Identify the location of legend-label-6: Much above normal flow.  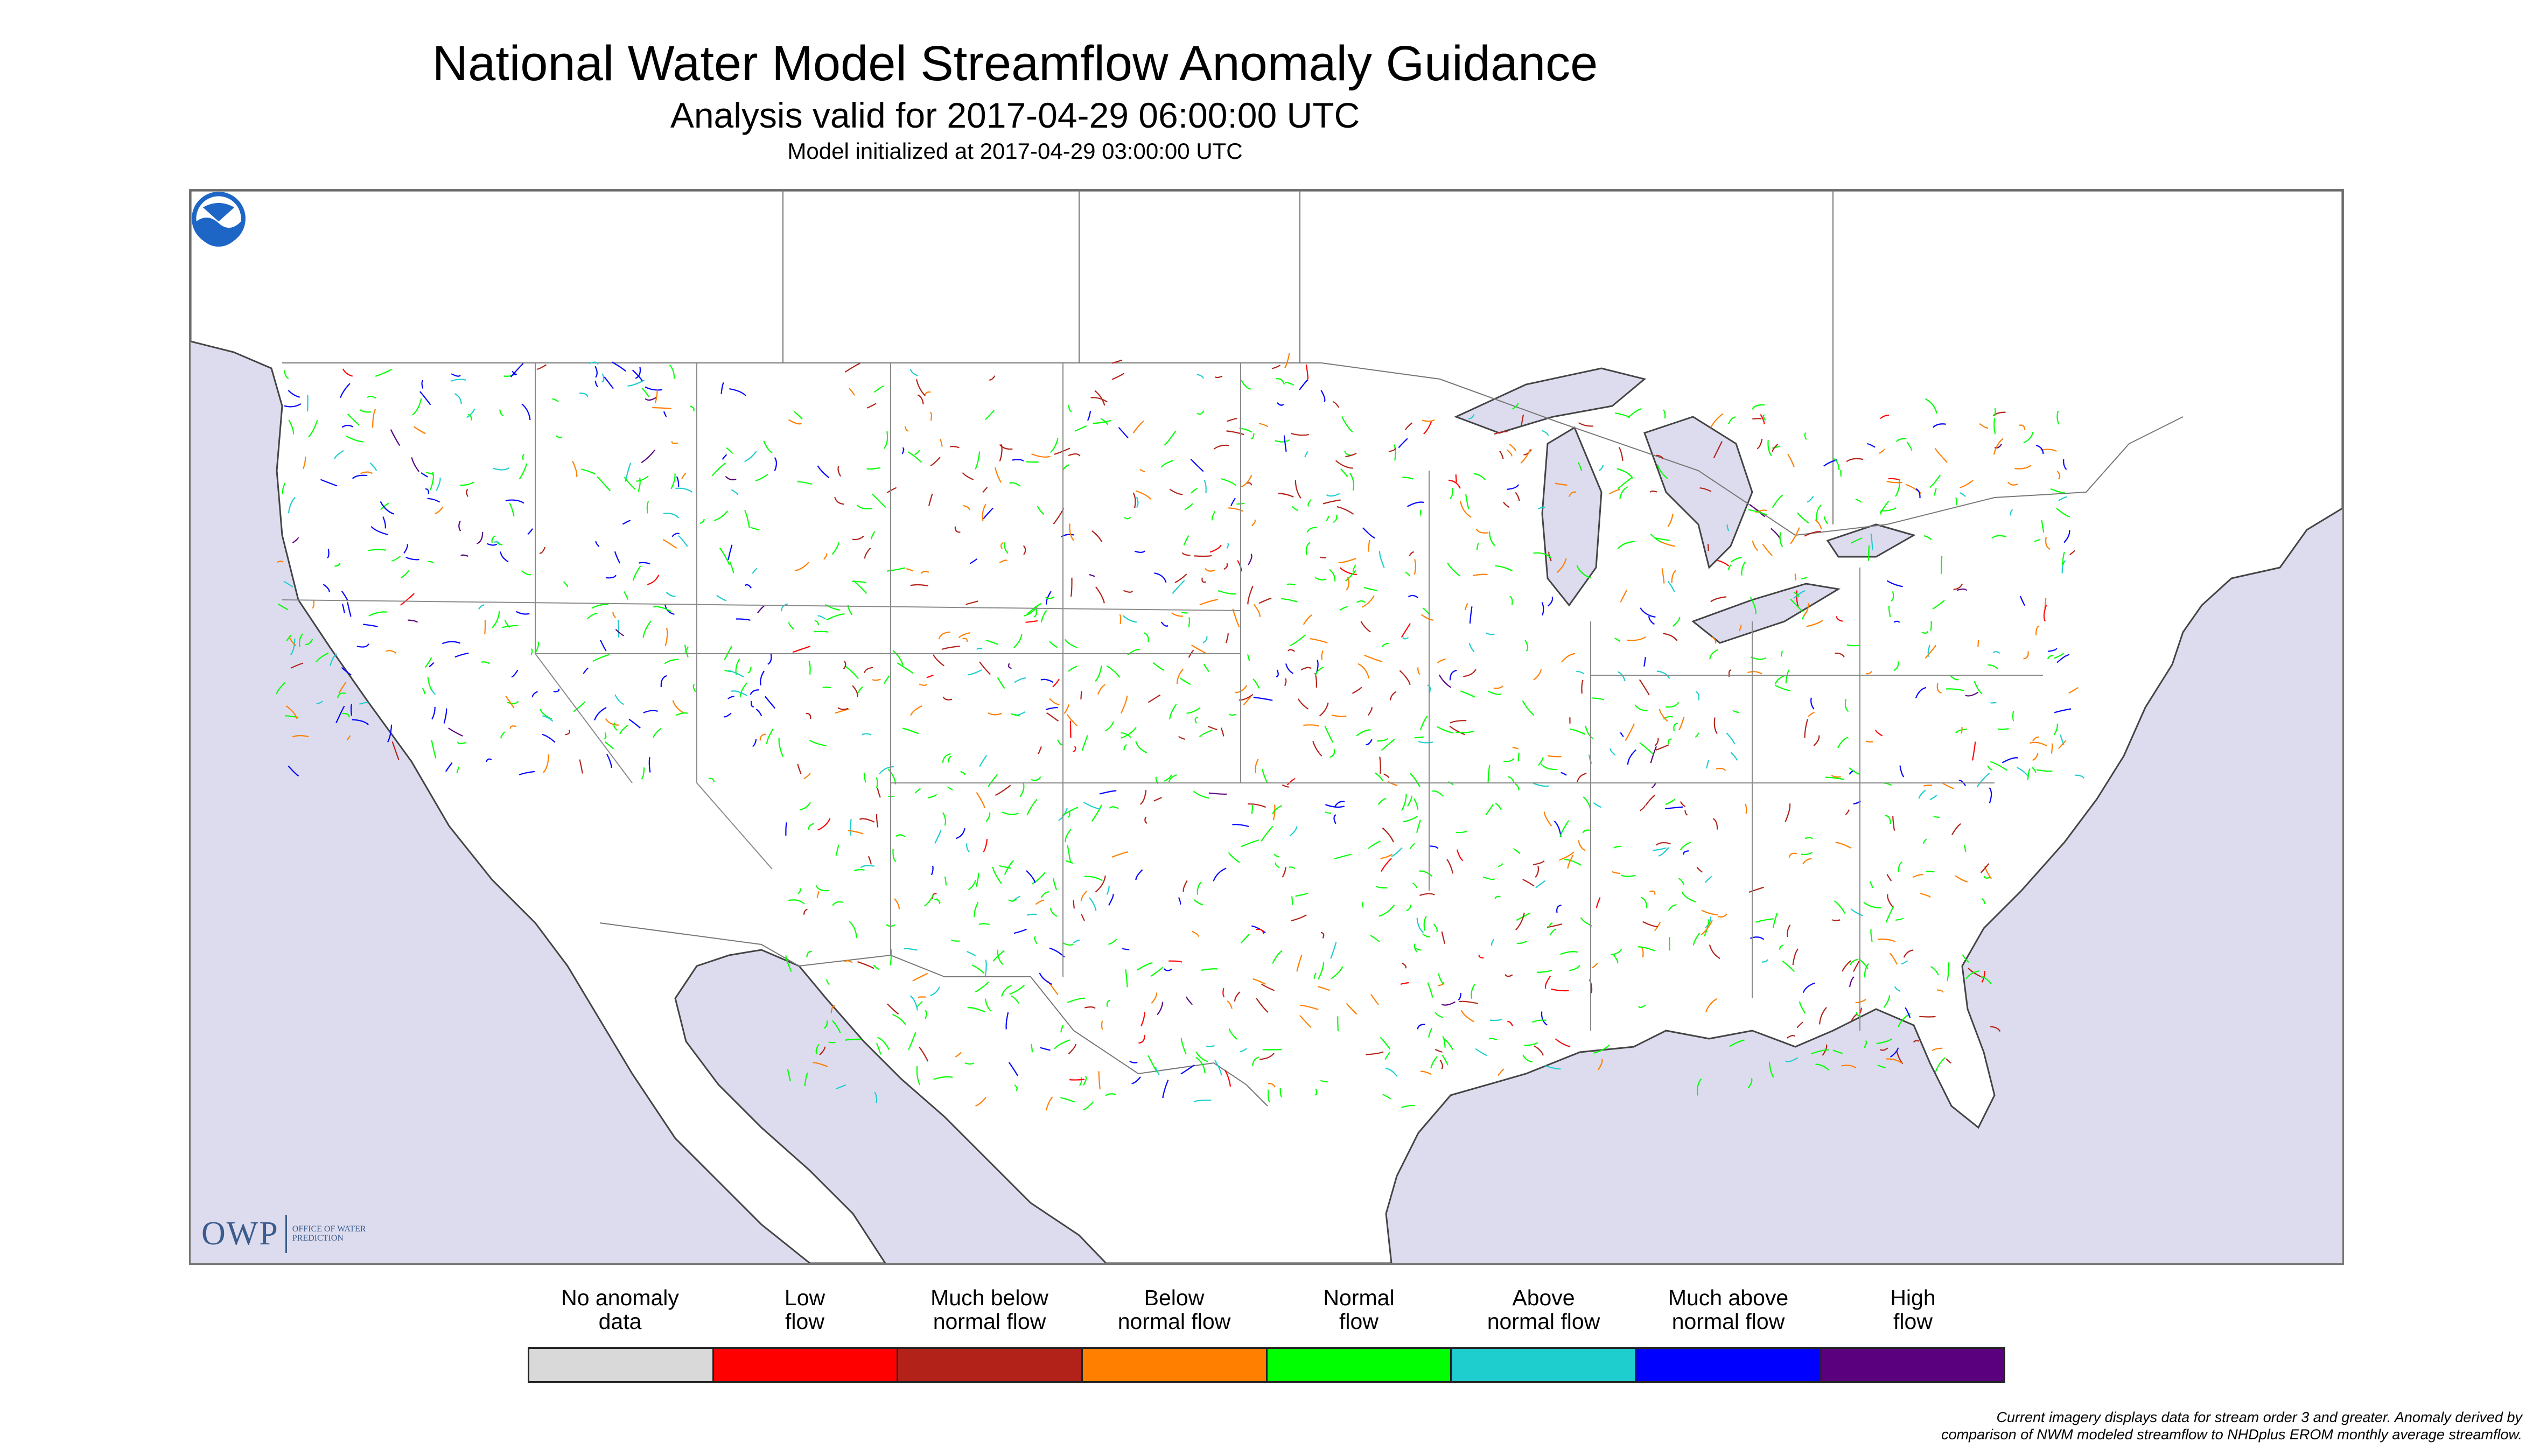
(1729, 1309).